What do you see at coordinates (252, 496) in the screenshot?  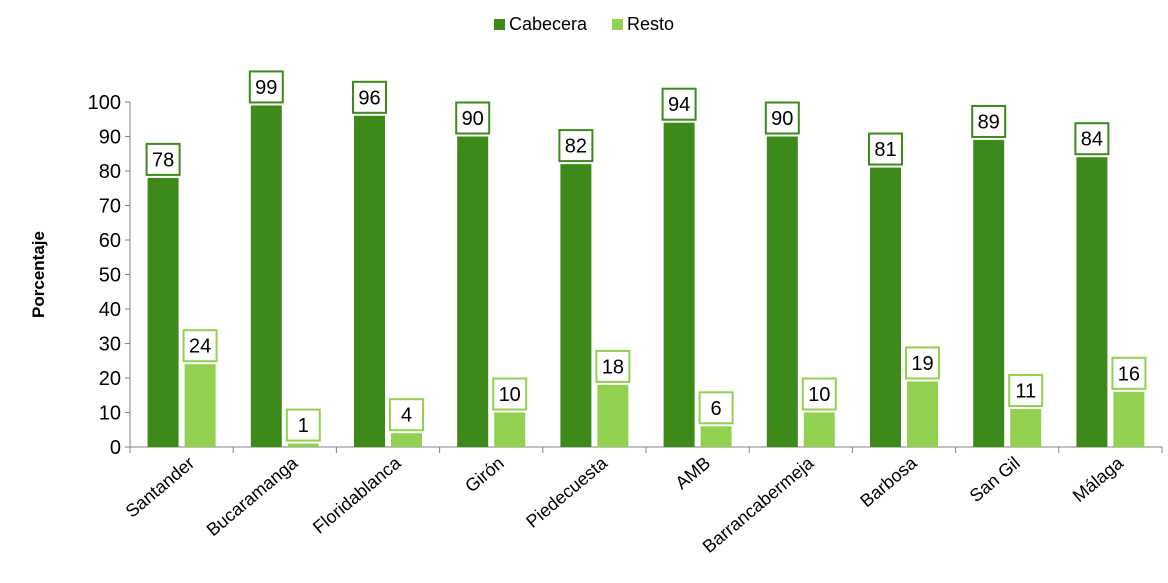 I see `x-tick-label: Bucaramanga` at bounding box center [252, 496].